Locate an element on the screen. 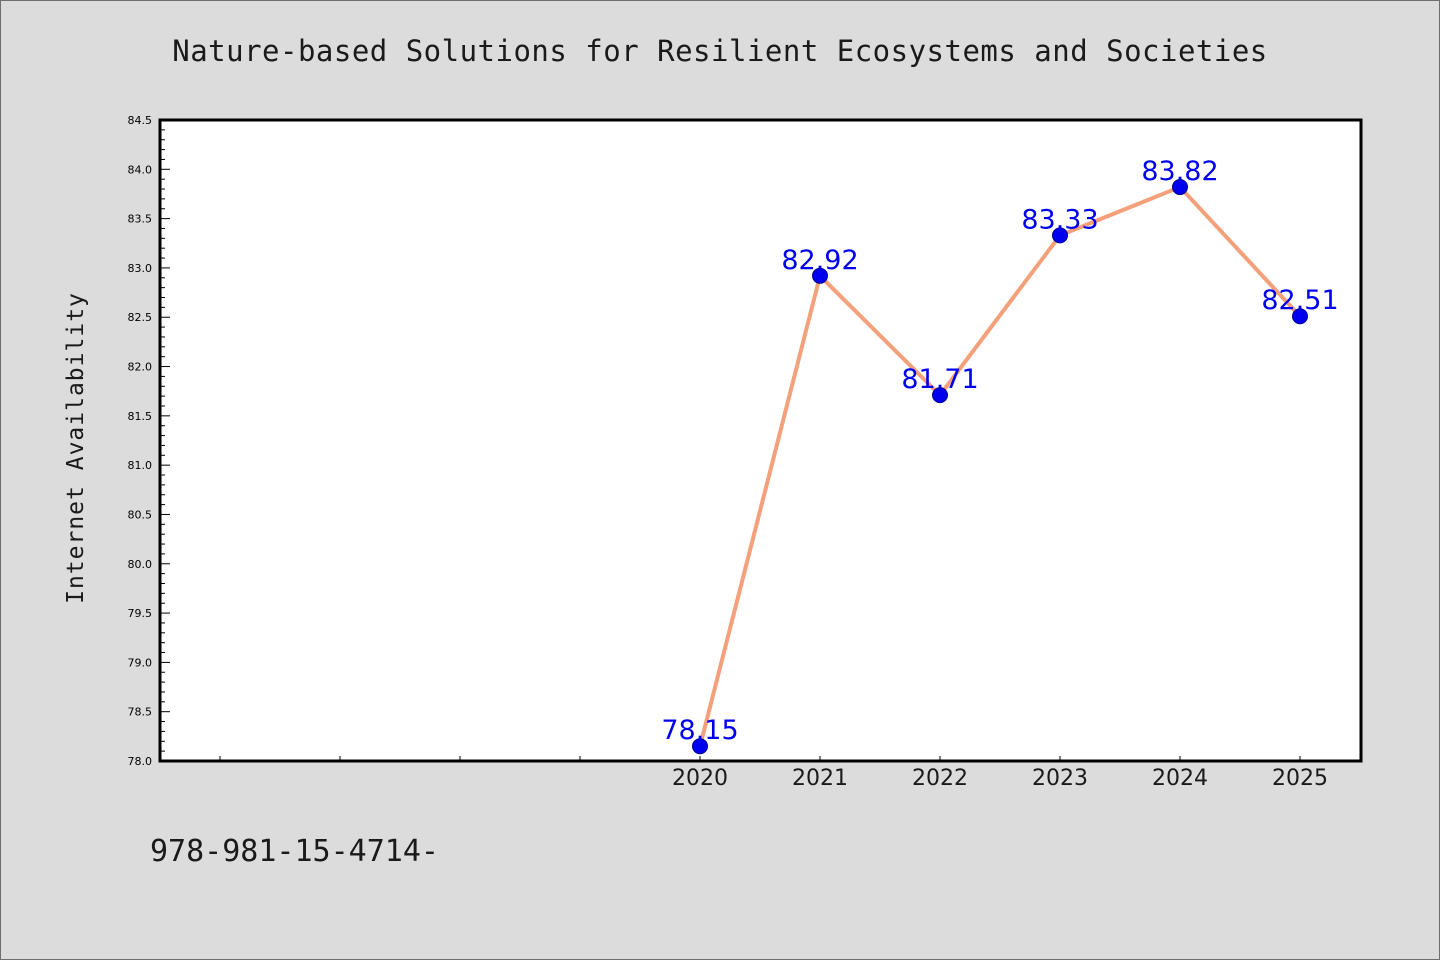 The image size is (1440, 960). x-tick-label: 2023 is located at coordinates (1060, 778).